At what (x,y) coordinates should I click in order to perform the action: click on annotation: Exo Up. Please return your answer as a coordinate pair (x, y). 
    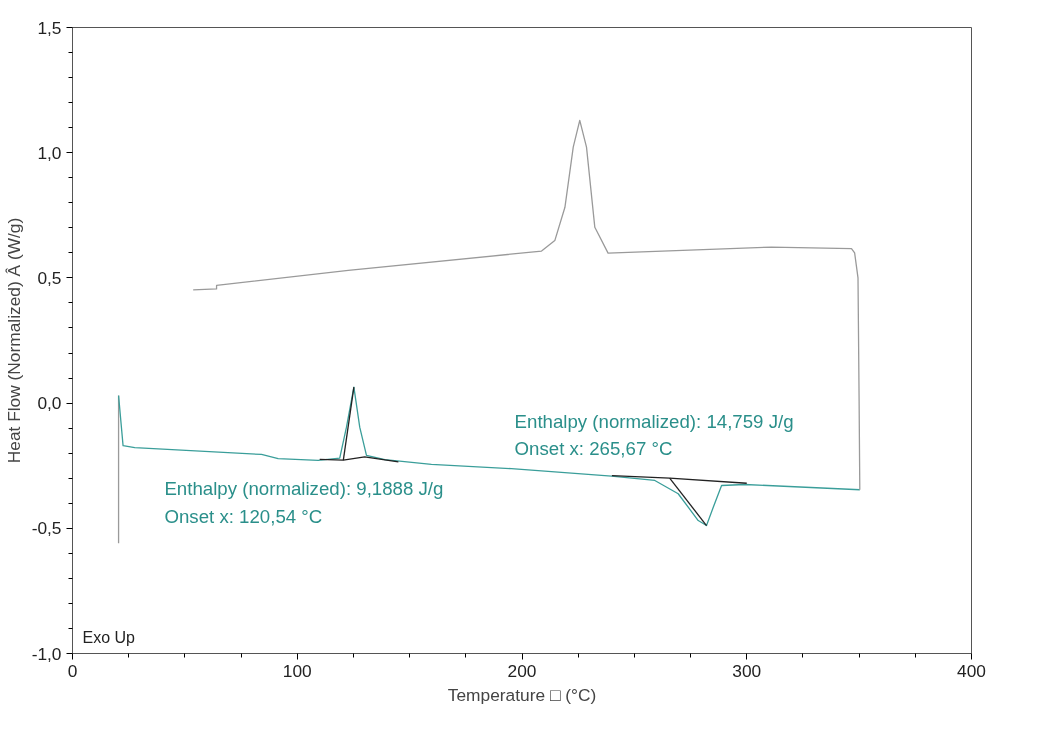
    Looking at the image, I should click on (109, 637).